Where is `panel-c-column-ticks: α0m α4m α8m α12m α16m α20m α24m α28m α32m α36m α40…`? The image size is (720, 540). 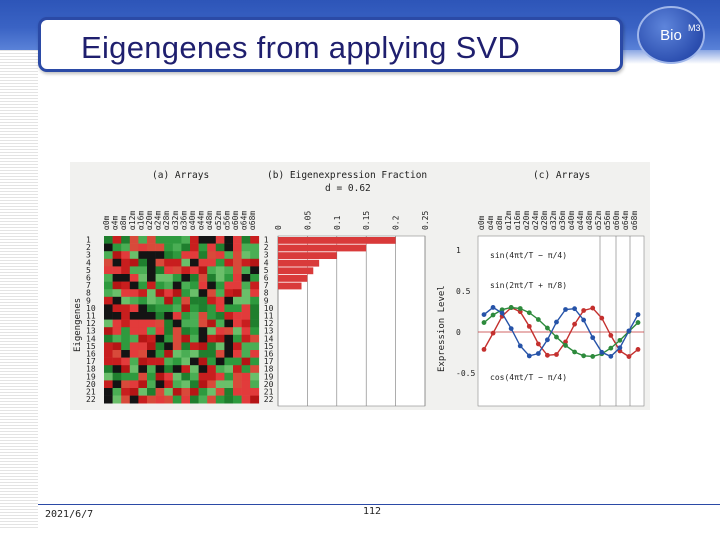 panel-c-column-ticks: α0m α4m α8m α12m α16m α20m α24m α28m α32m α36m α40… is located at coordinates (558, 220).